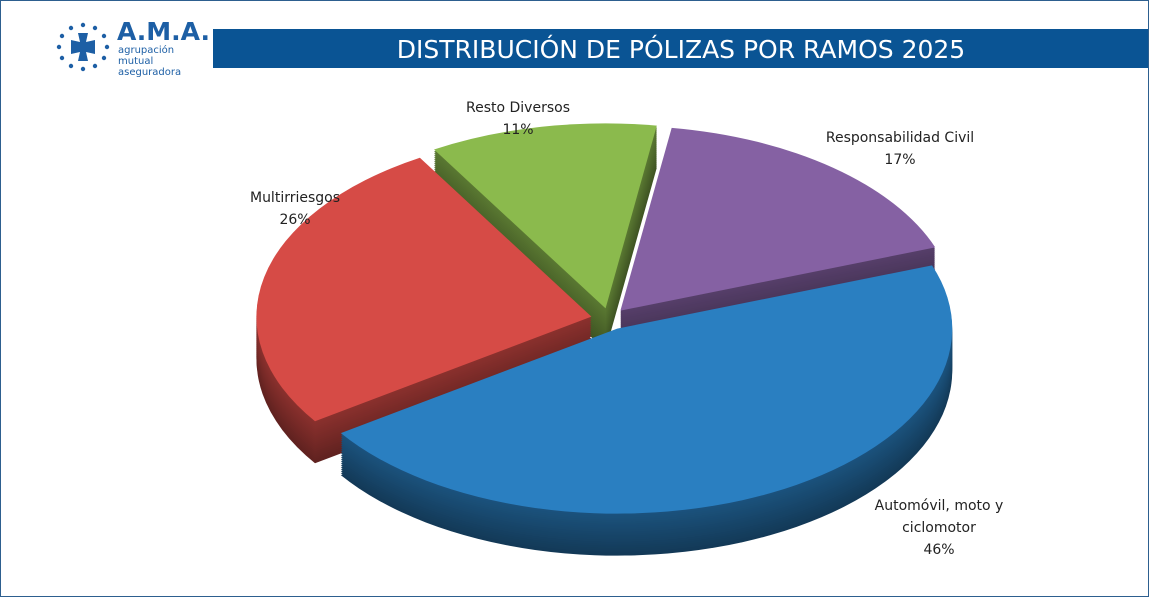  What do you see at coordinates (939, 550) in the screenshot?
I see `value-label: 46%` at bounding box center [939, 550].